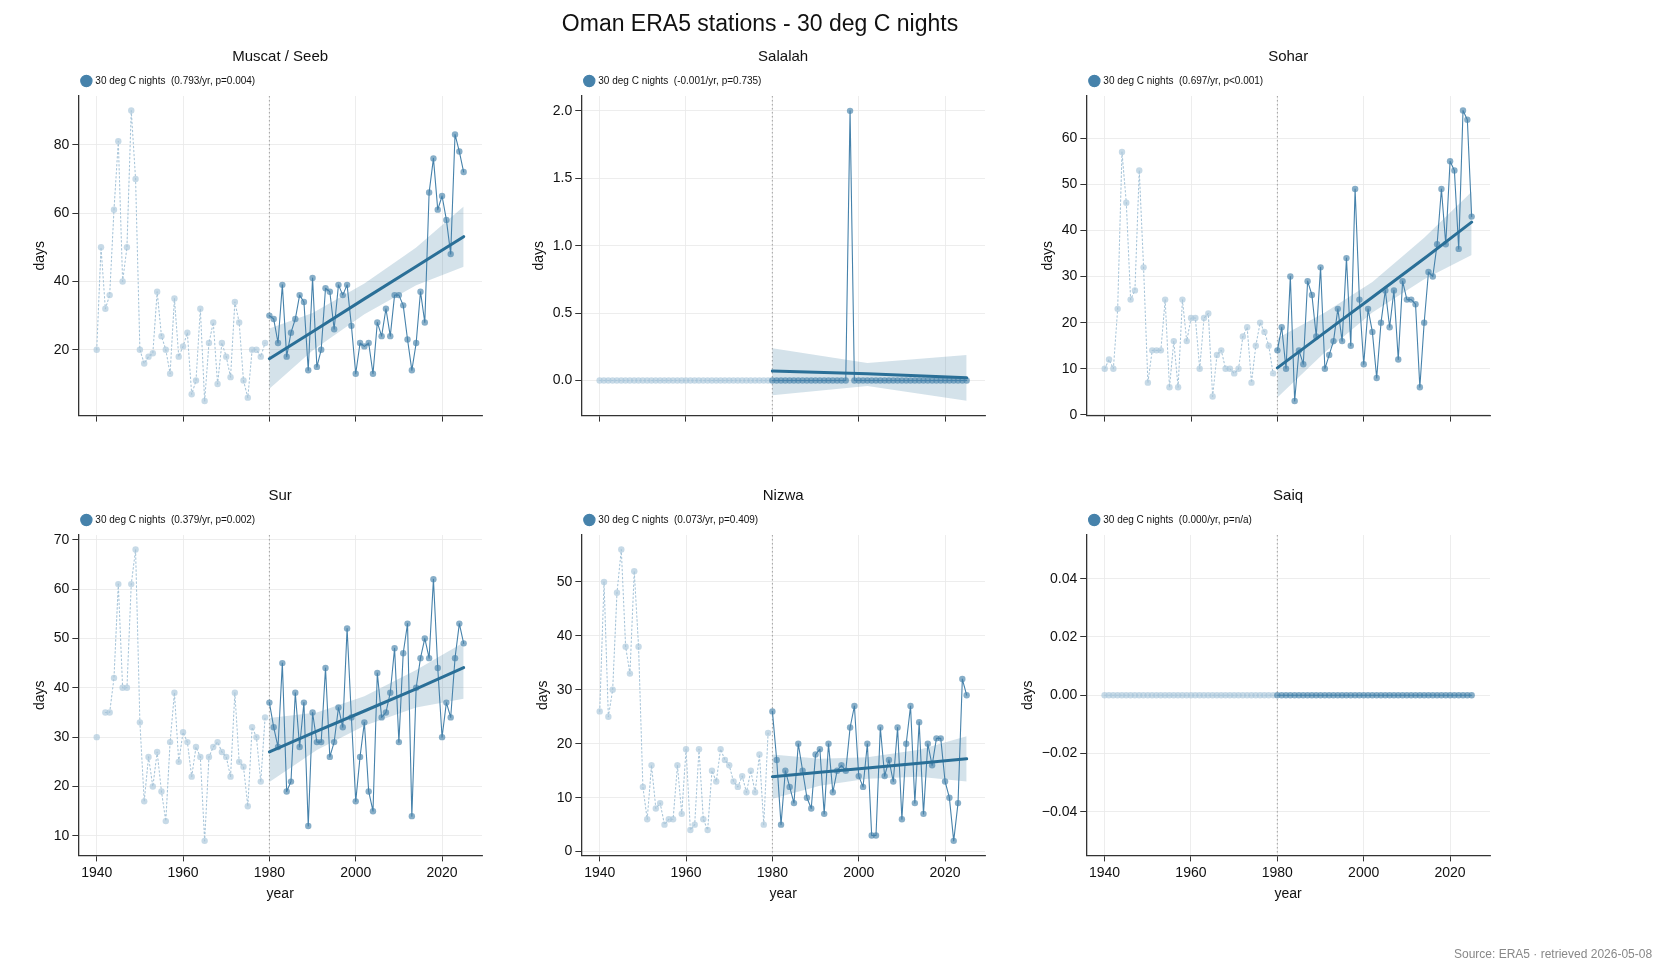 Image resolution: width=1666 pixels, height=978 pixels. What do you see at coordinates (1063, 635) in the screenshot?
I see `y-tick-label: 0.02` at bounding box center [1063, 635].